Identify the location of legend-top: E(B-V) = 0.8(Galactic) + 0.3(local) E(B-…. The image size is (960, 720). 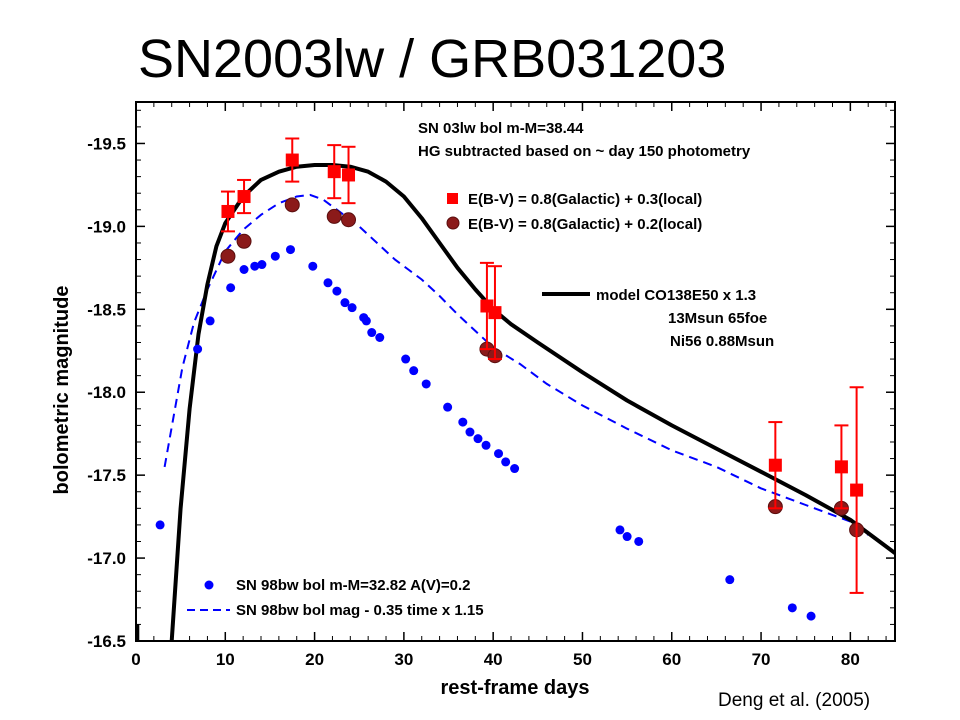
(574, 212).